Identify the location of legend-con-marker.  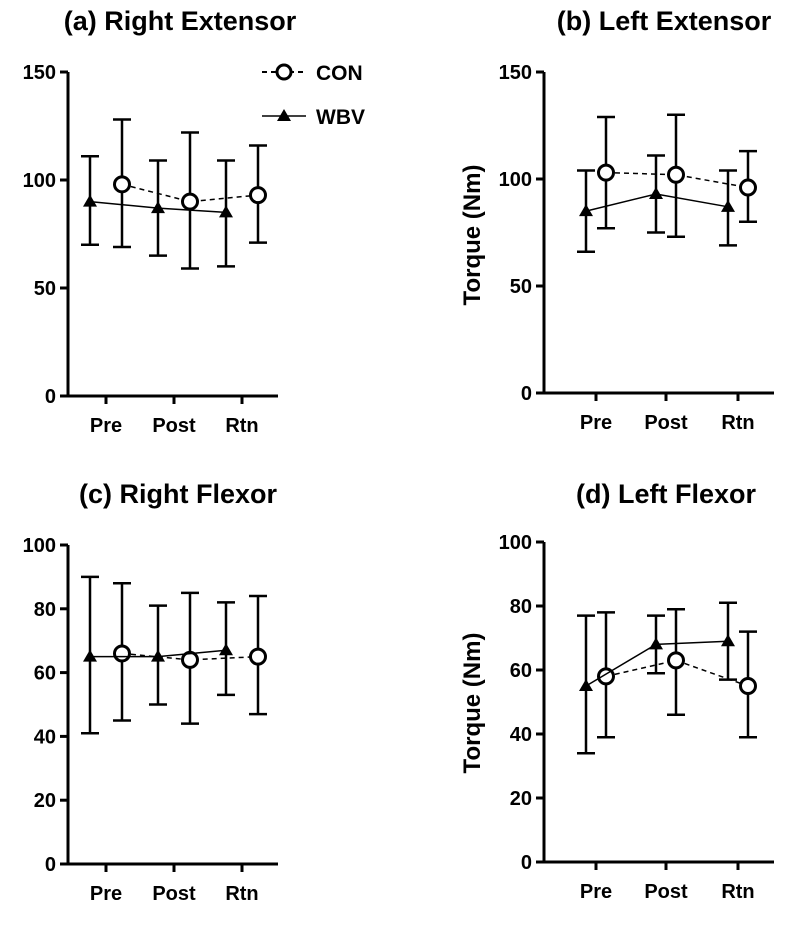
(284, 72).